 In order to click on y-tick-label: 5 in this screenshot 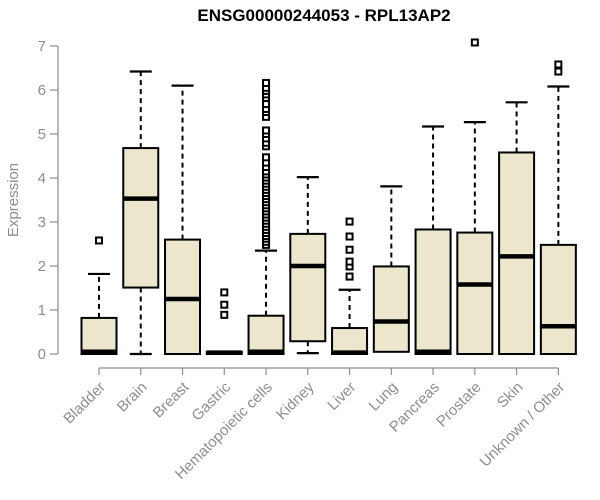, I will do `click(42, 134)`.